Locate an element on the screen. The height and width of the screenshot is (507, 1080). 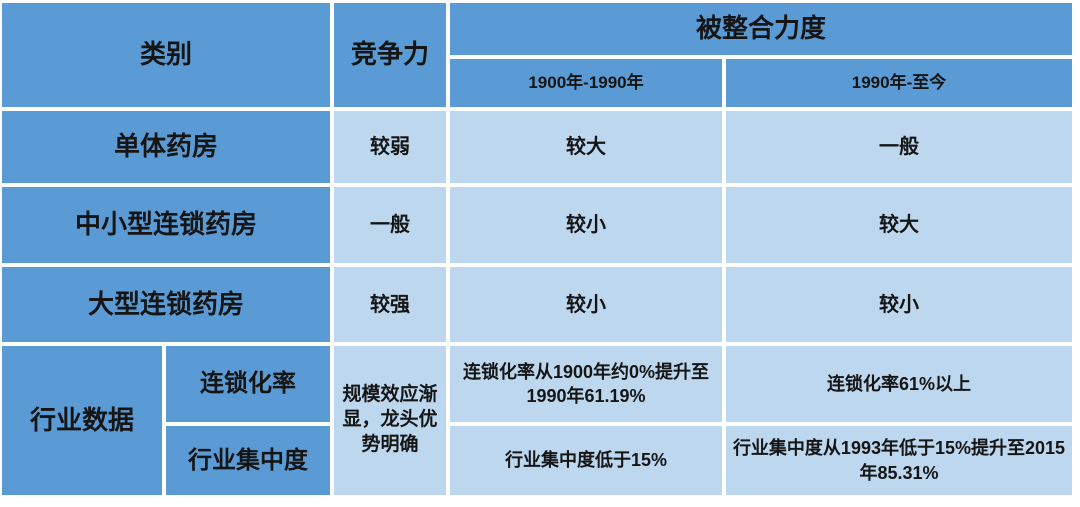
industry-concentration-label-cell: 行业集中度 is located at coordinates (248, 460).